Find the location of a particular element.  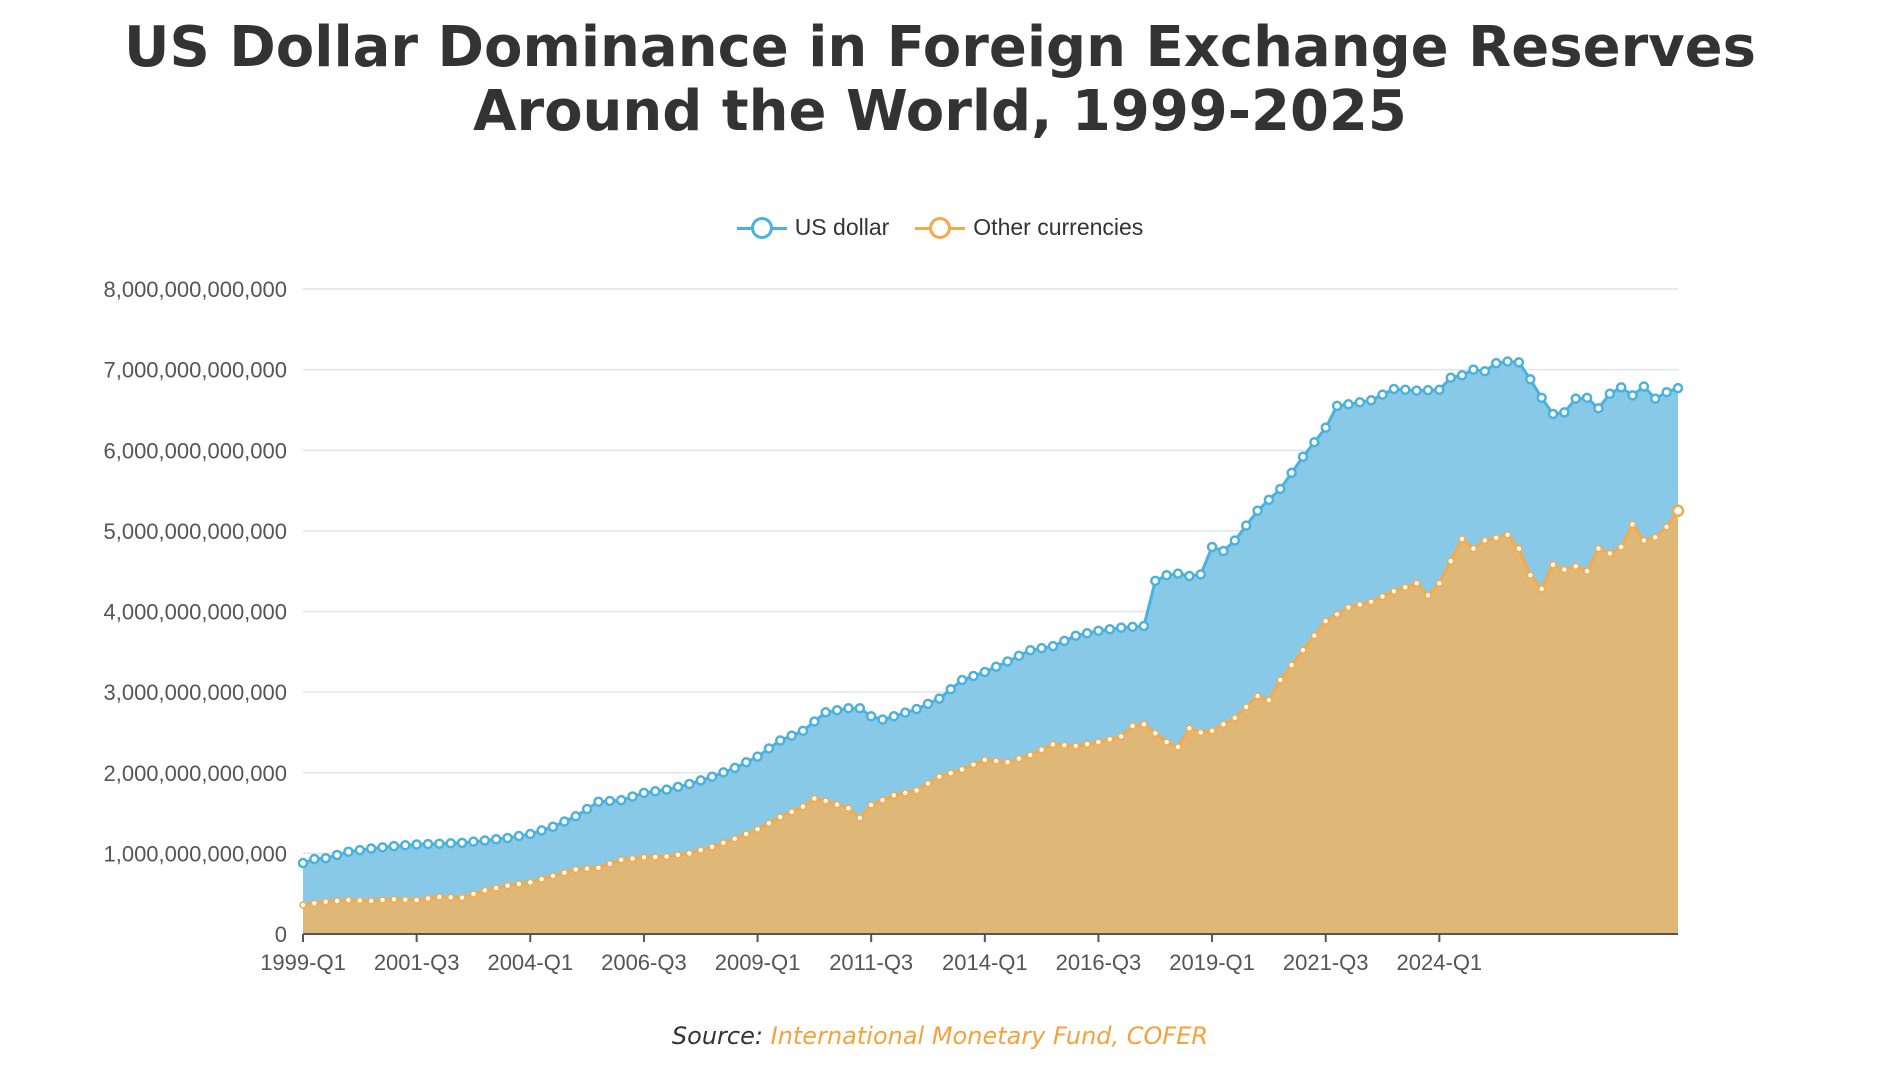

y-tick-label: 7,000,000,000,000 is located at coordinates (195, 370).